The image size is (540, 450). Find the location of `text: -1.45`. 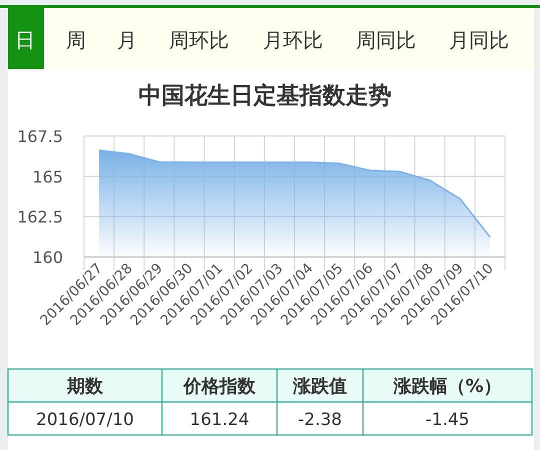

text: -1.45 is located at coordinates (448, 420).